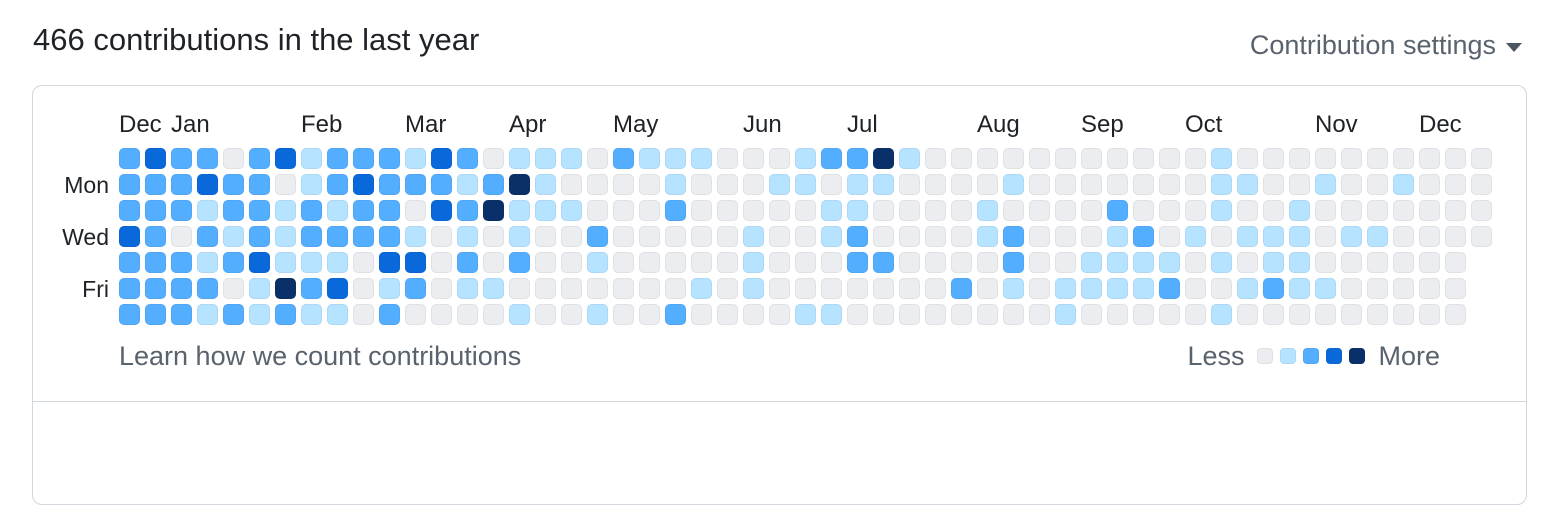  Describe the element at coordinates (1386, 45) in the screenshot. I see `contribution-settings-button: Contribution settings` at that location.